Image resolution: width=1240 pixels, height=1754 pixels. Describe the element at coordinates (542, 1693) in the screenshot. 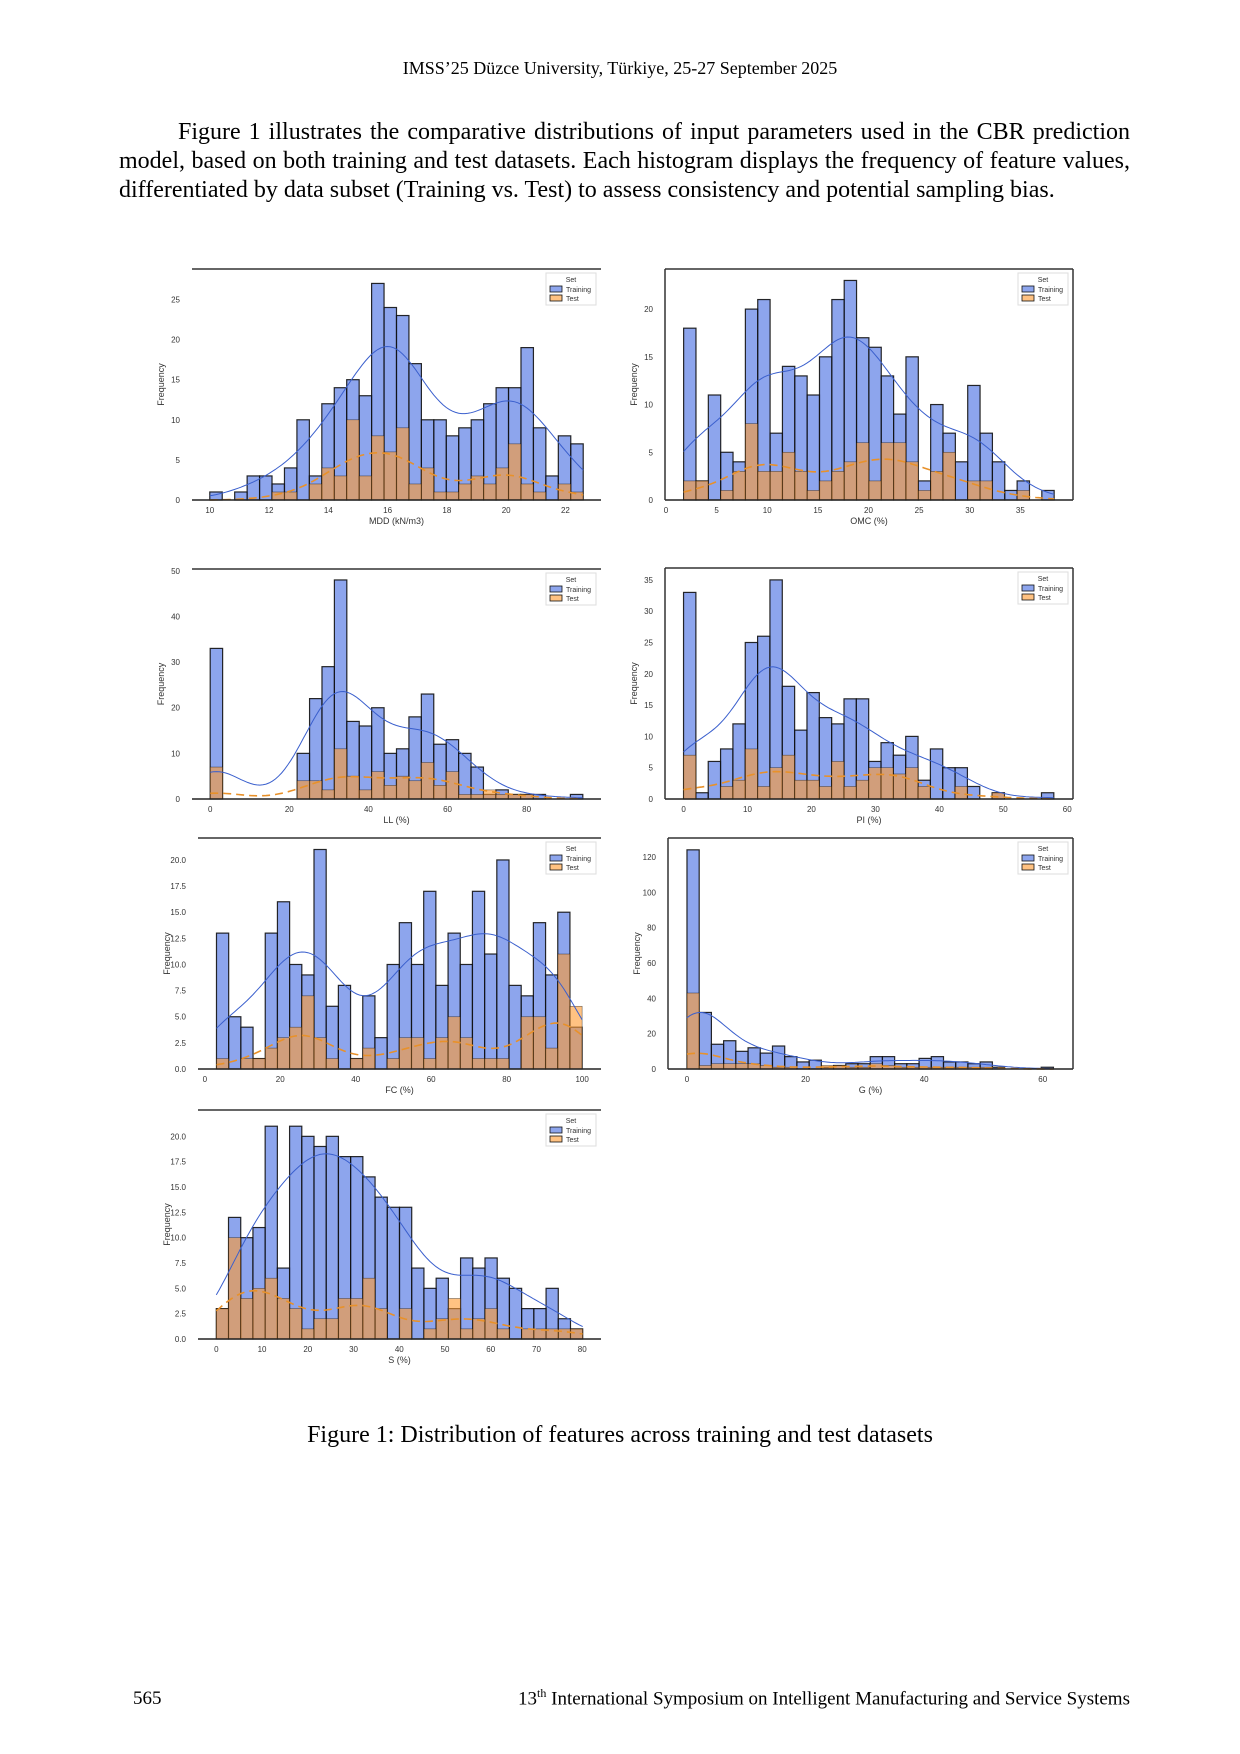

I see `footer-sup: th` at that location.